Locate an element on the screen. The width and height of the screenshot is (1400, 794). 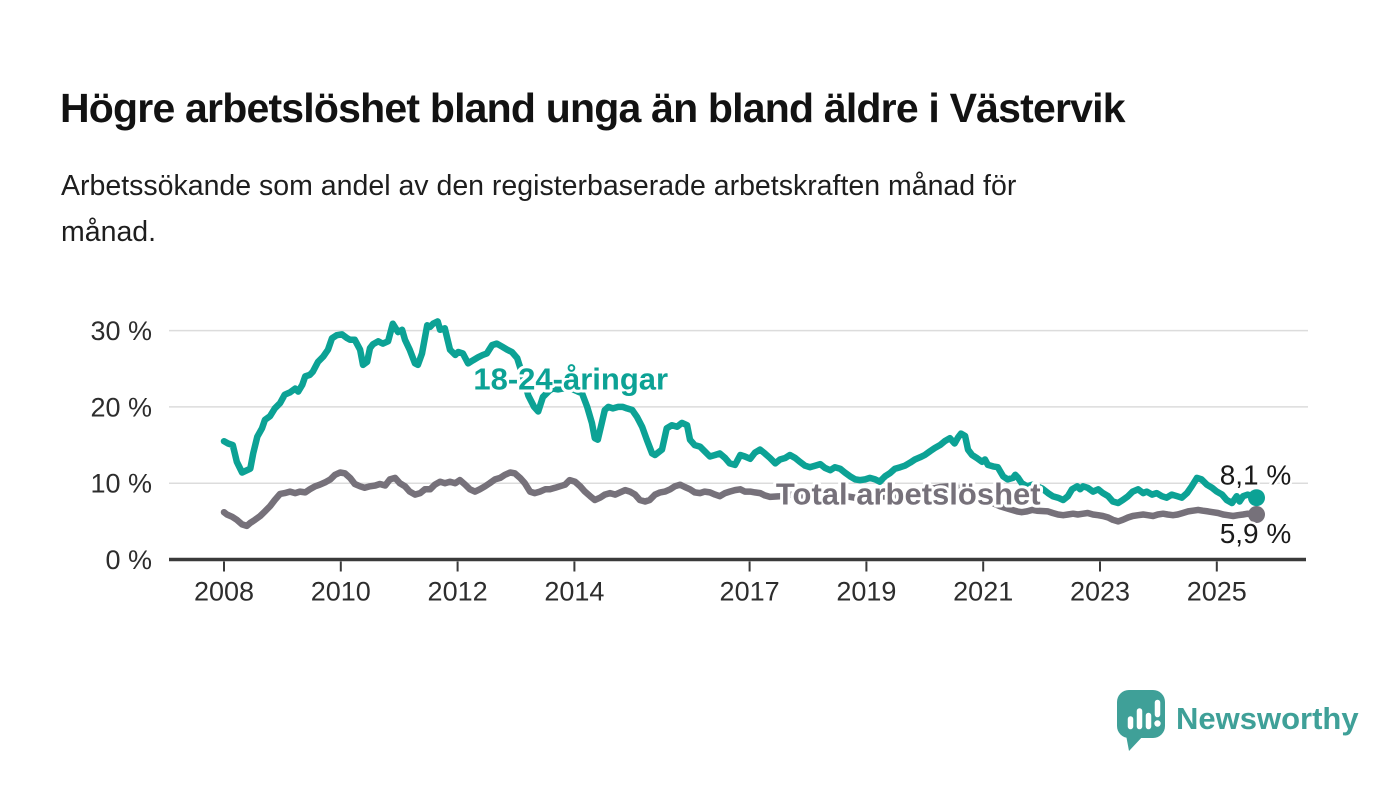
y-axis-tick-label: 0 % is located at coordinates (128, 560).